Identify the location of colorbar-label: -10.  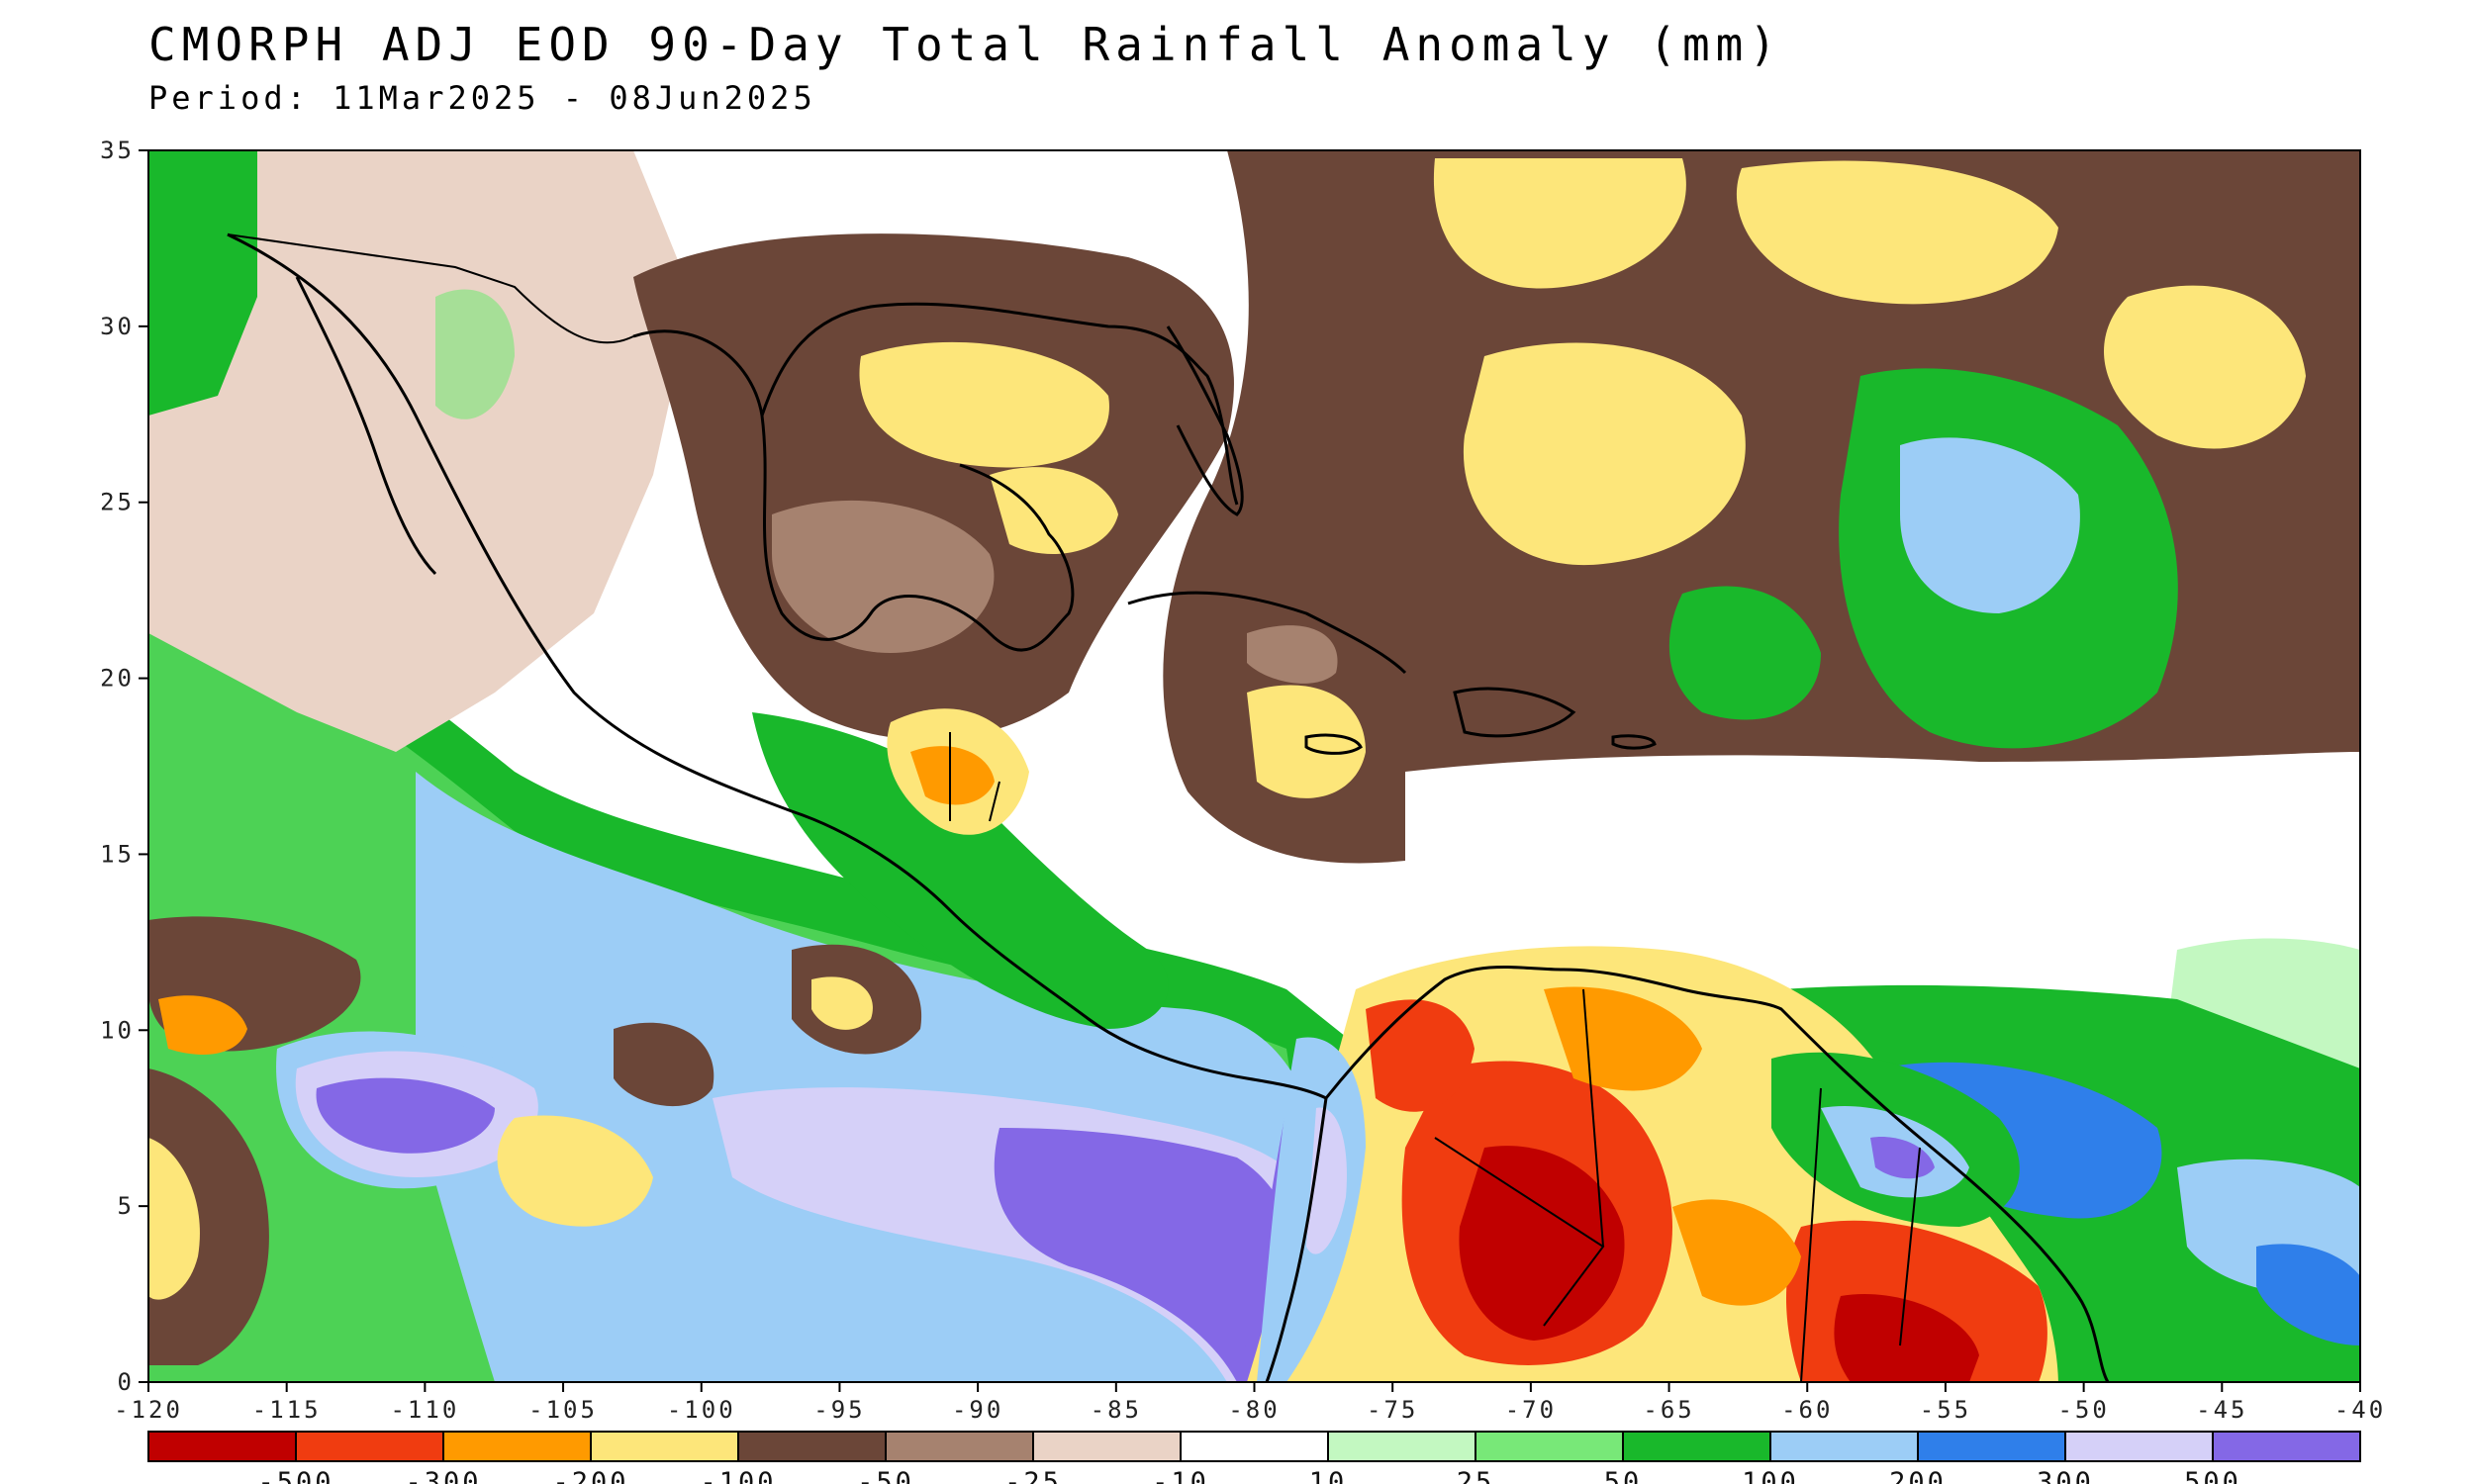
(1180, 1475).